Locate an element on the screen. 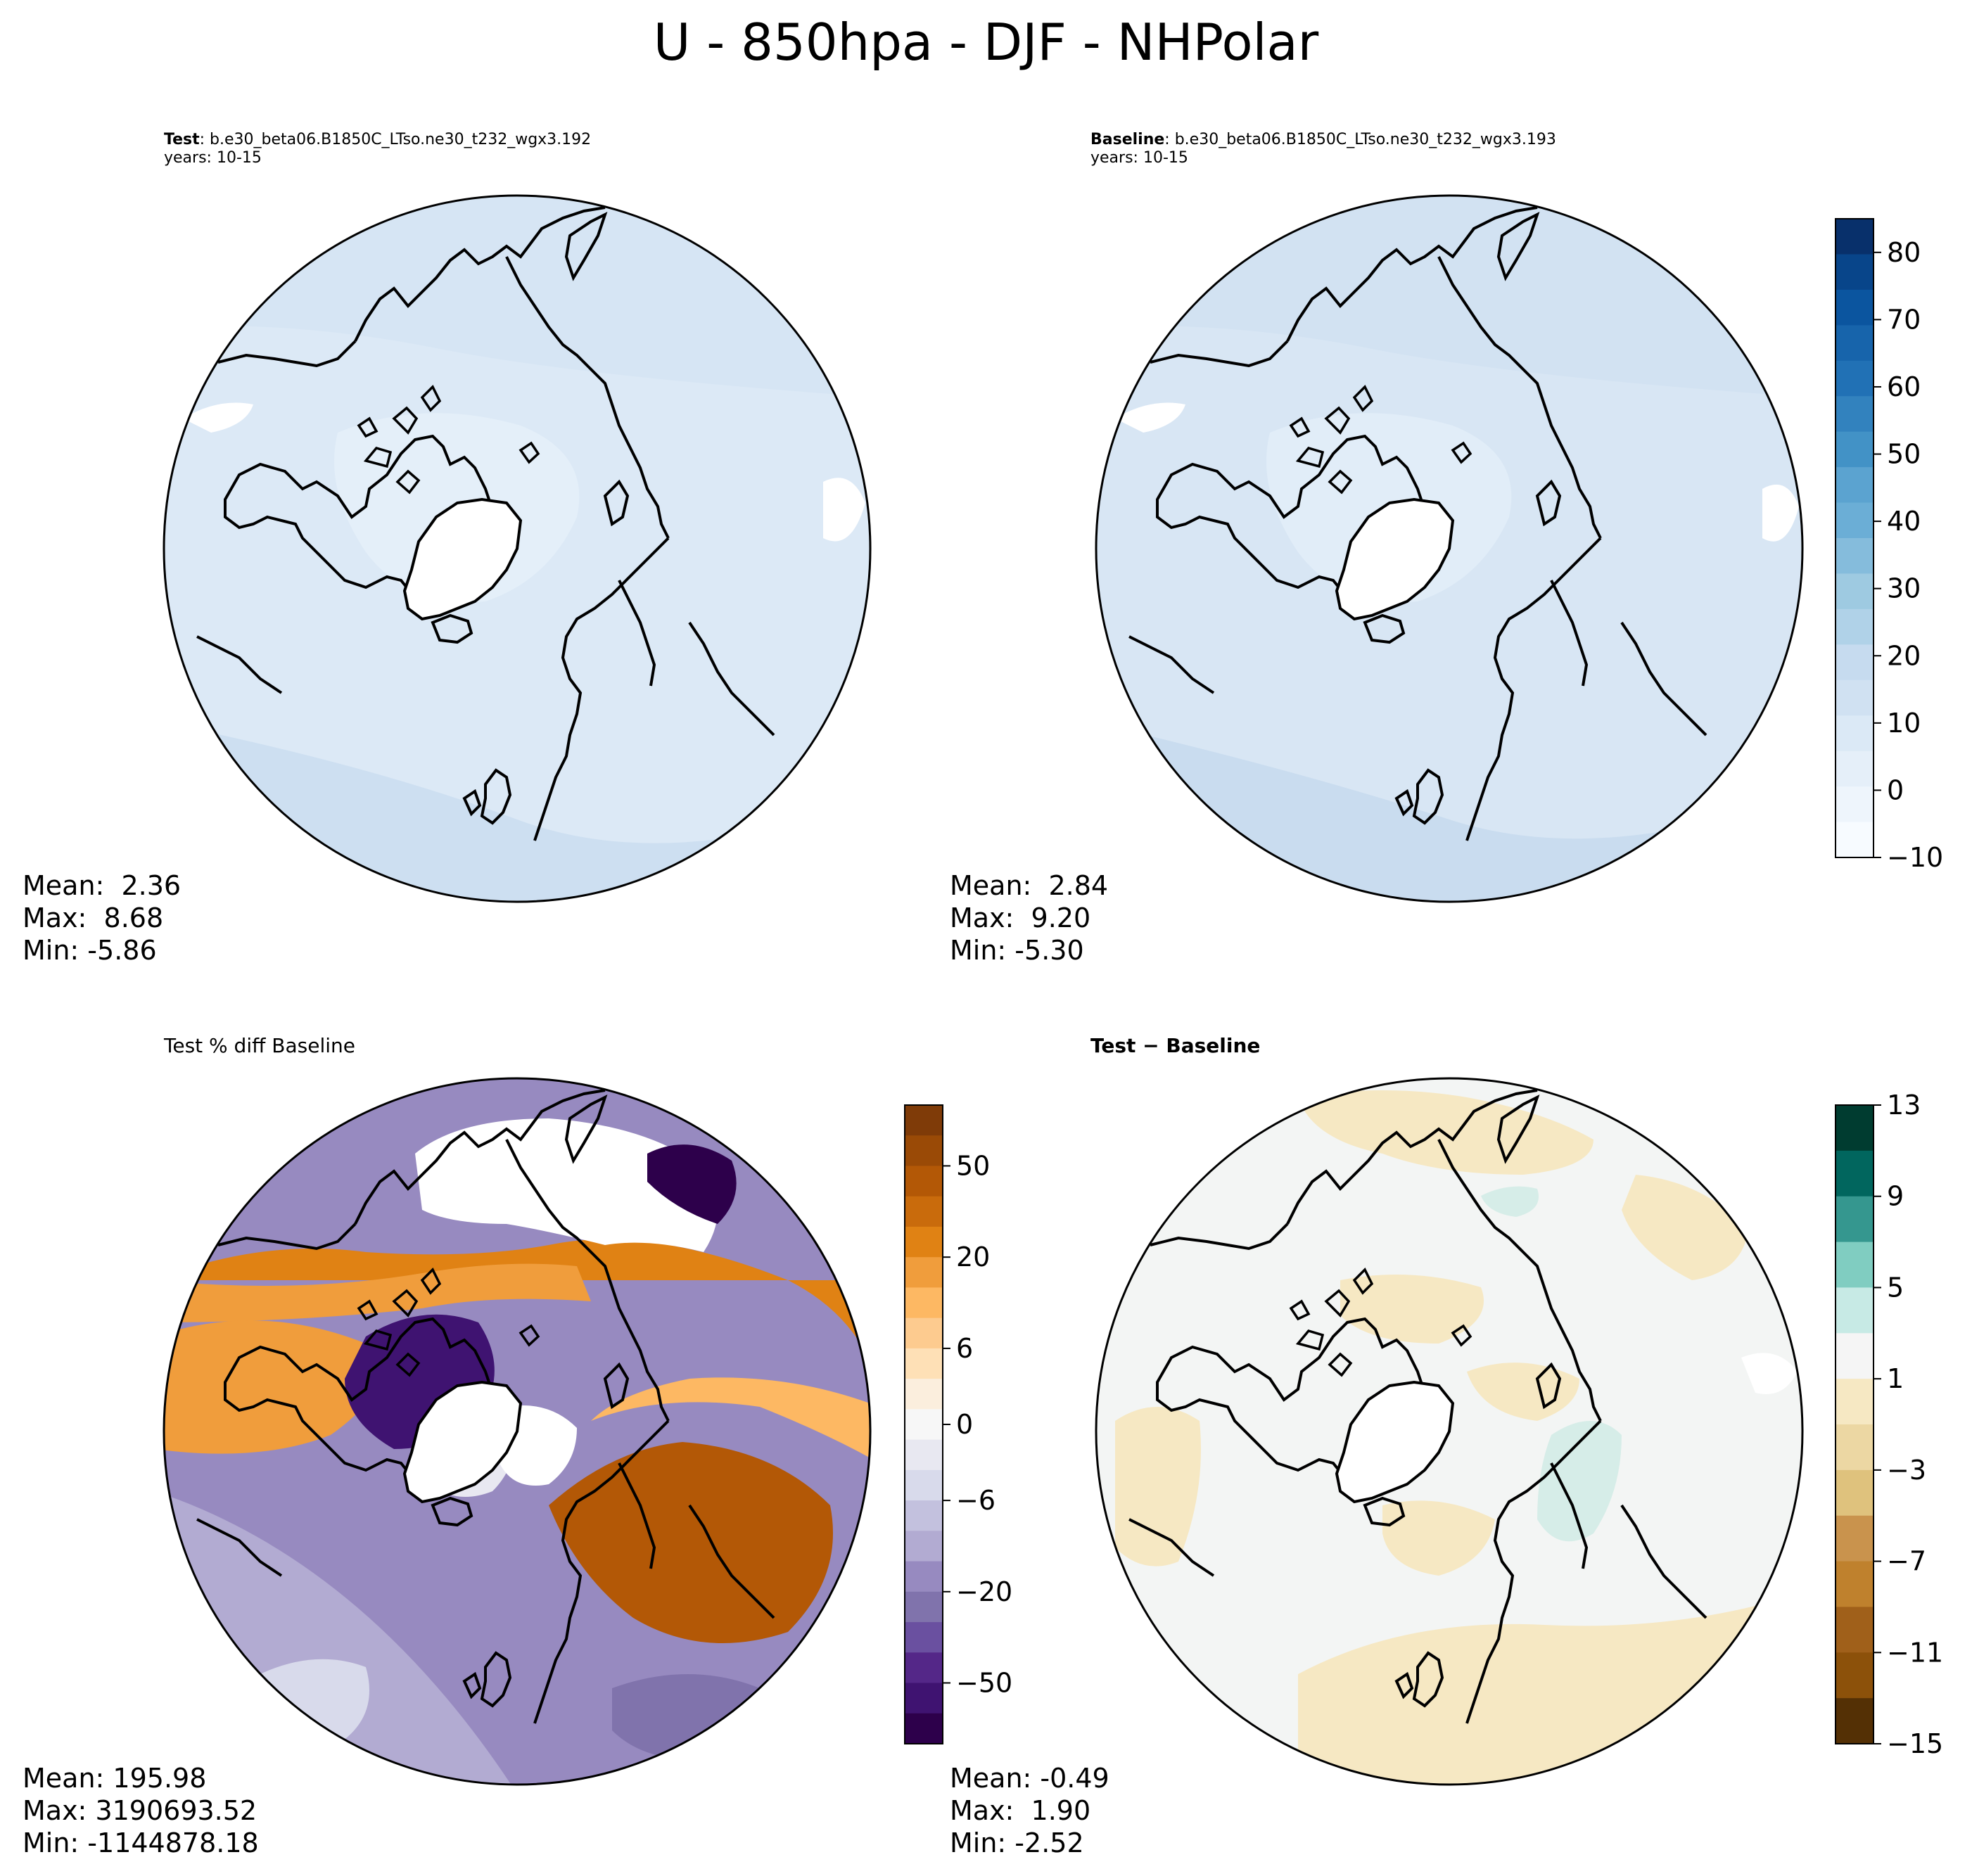  pctdiff-max: Max: 3190693.52 is located at coordinates (140, 1810).